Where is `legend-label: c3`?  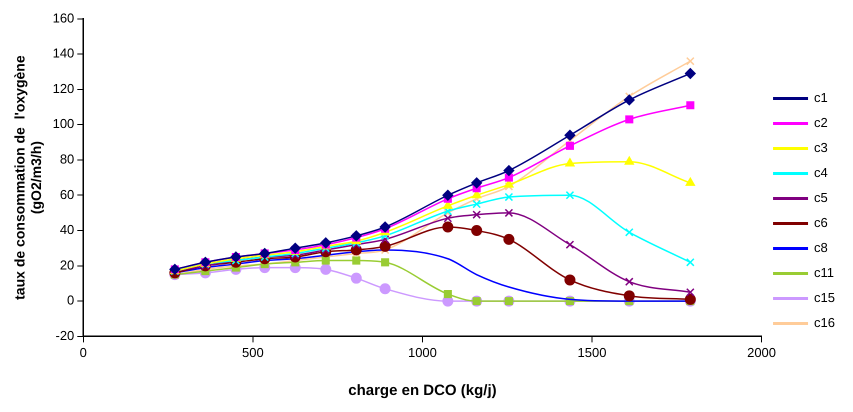
legend-label: c3 is located at coordinates (821, 148).